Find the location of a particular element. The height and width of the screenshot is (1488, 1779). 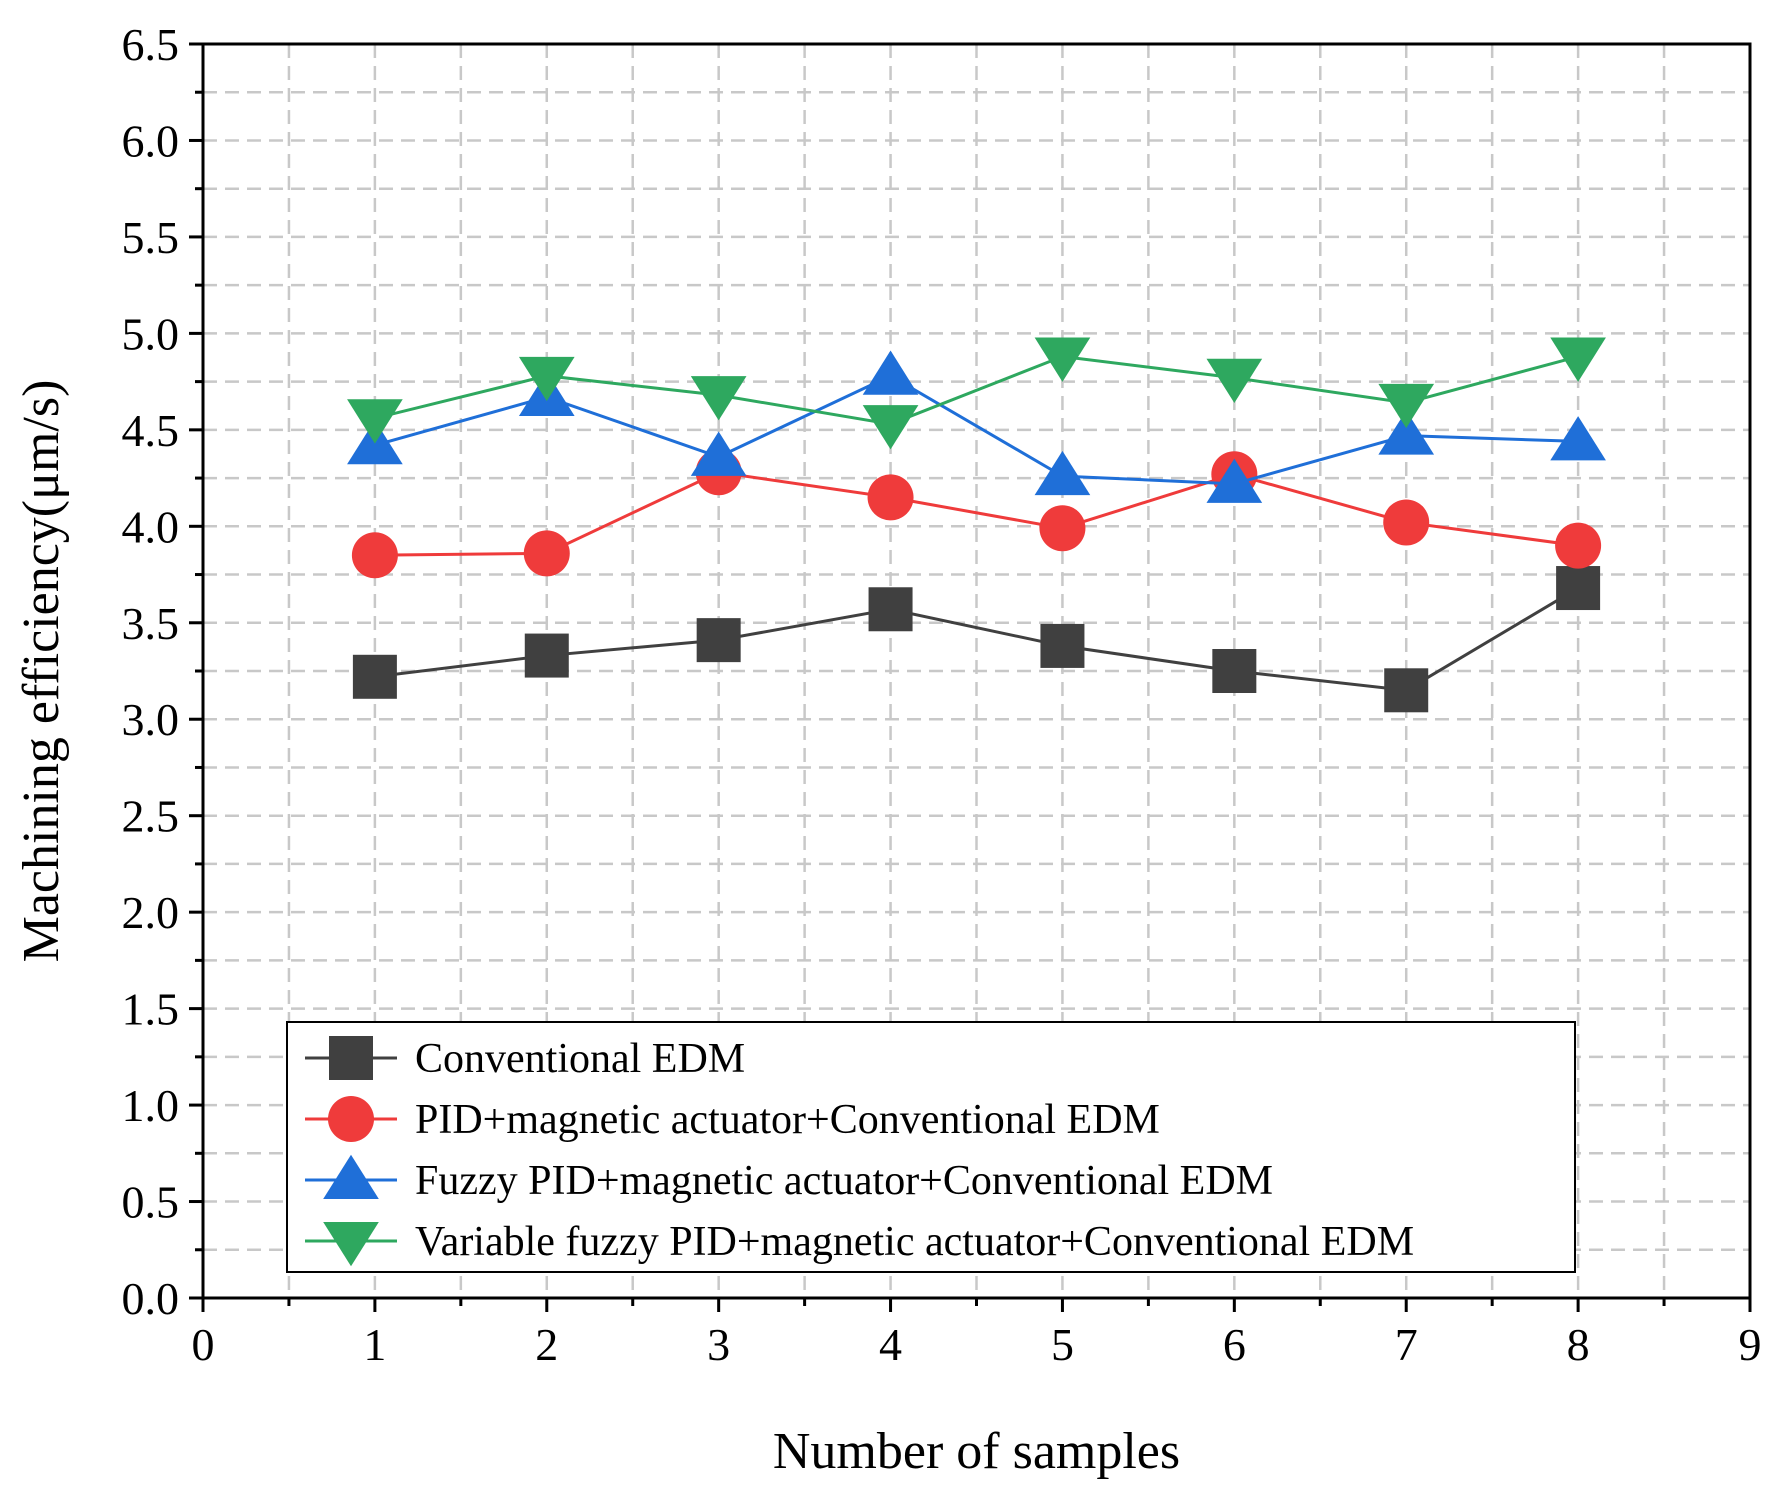

legend-box is located at coordinates (931, 1147).